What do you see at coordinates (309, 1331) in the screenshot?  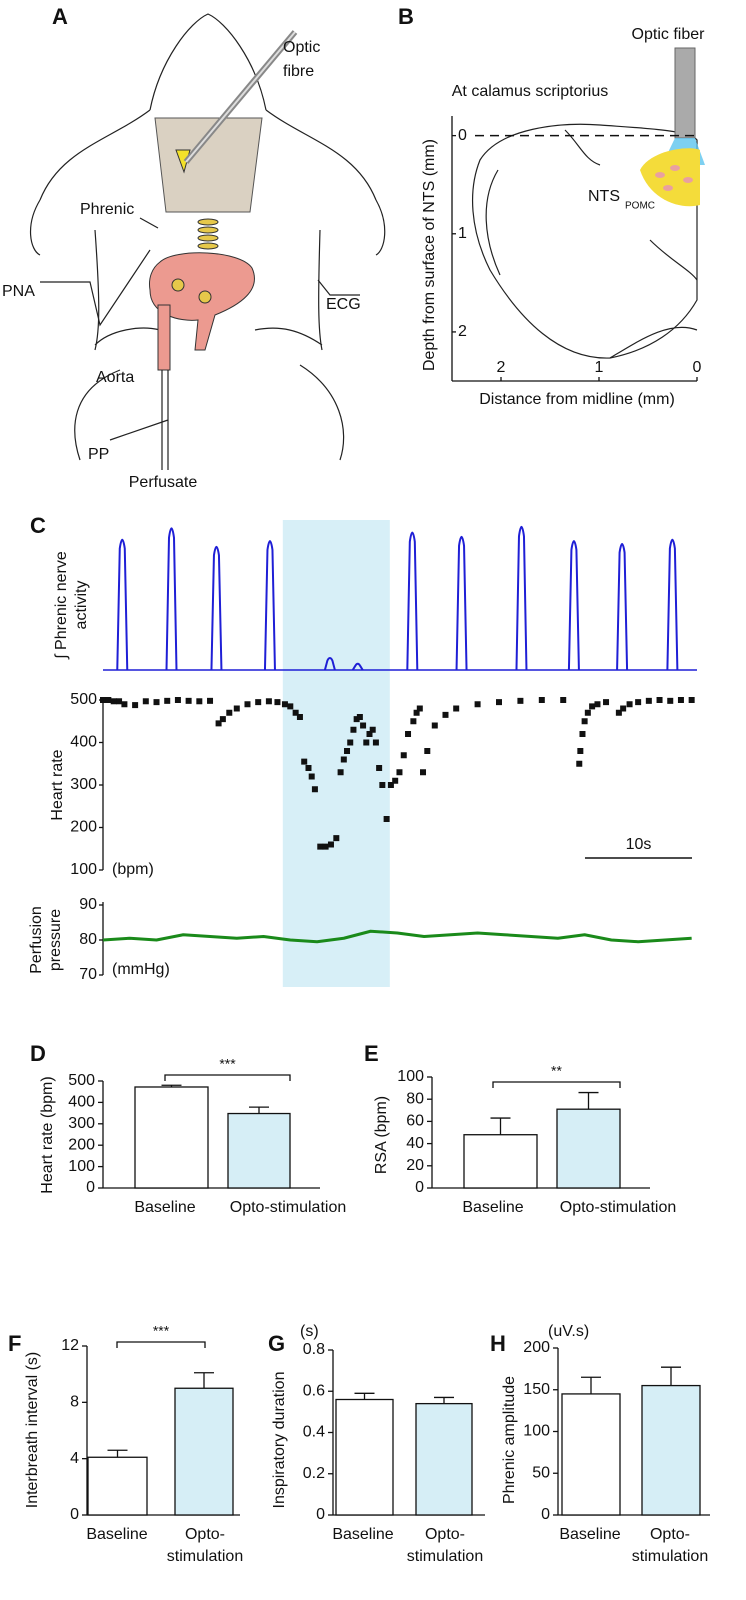 I see `unit-label: (s)` at bounding box center [309, 1331].